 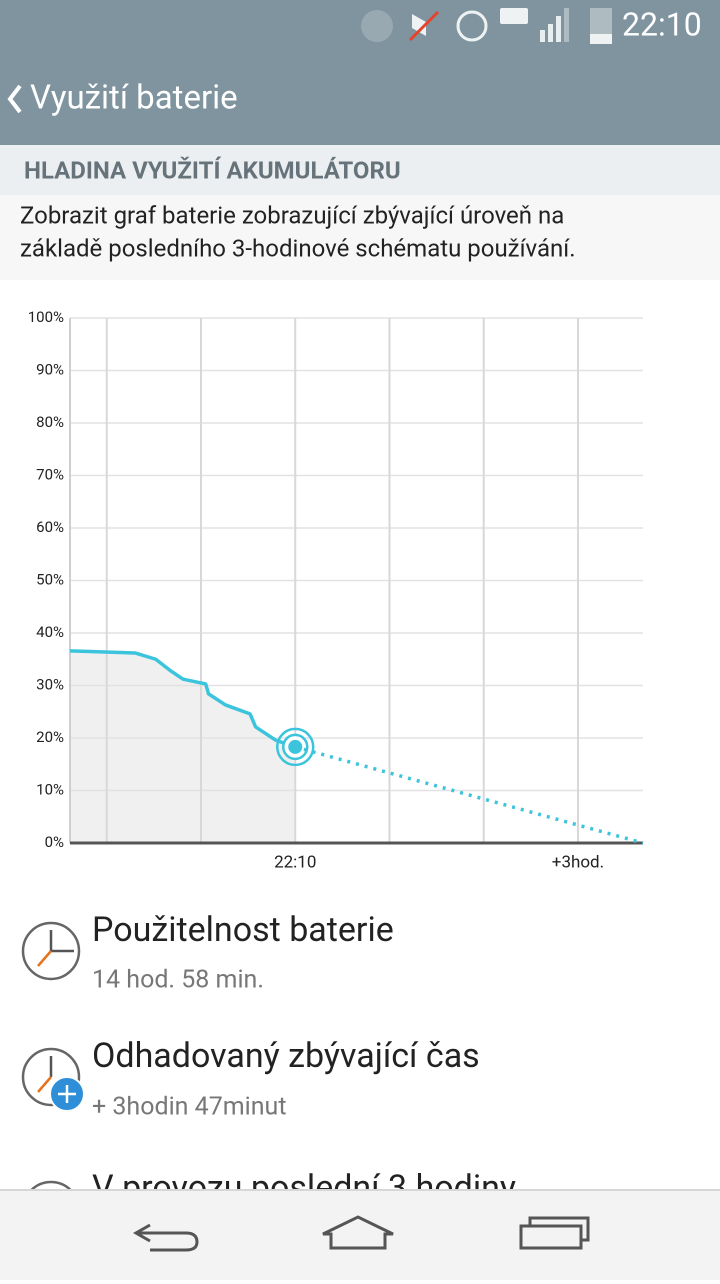 I want to click on status-time: 22:10, so click(x=662, y=24).